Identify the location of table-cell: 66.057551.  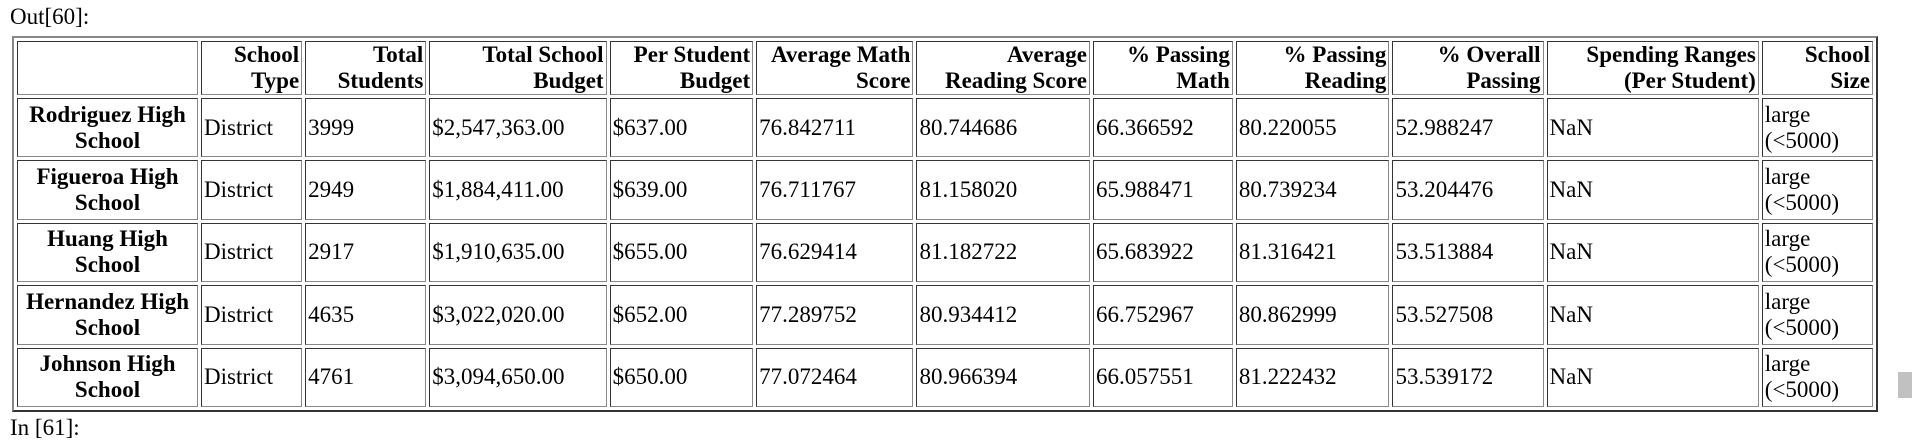
(1163, 377).